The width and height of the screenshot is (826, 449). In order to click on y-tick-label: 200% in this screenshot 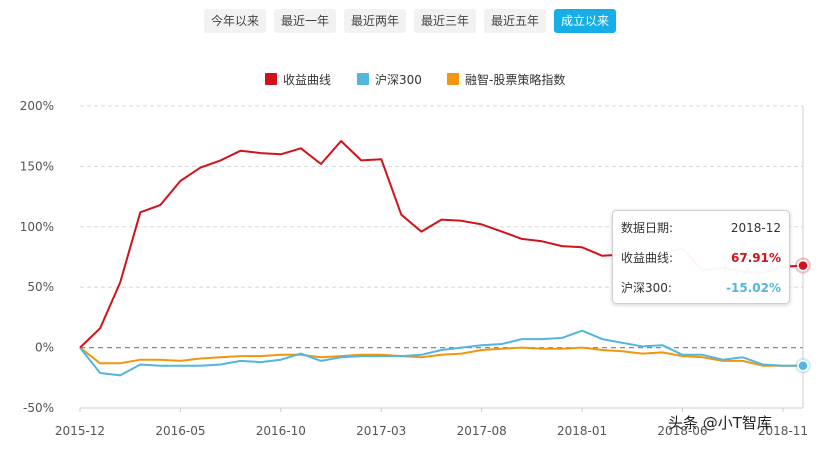, I will do `click(37, 106)`.